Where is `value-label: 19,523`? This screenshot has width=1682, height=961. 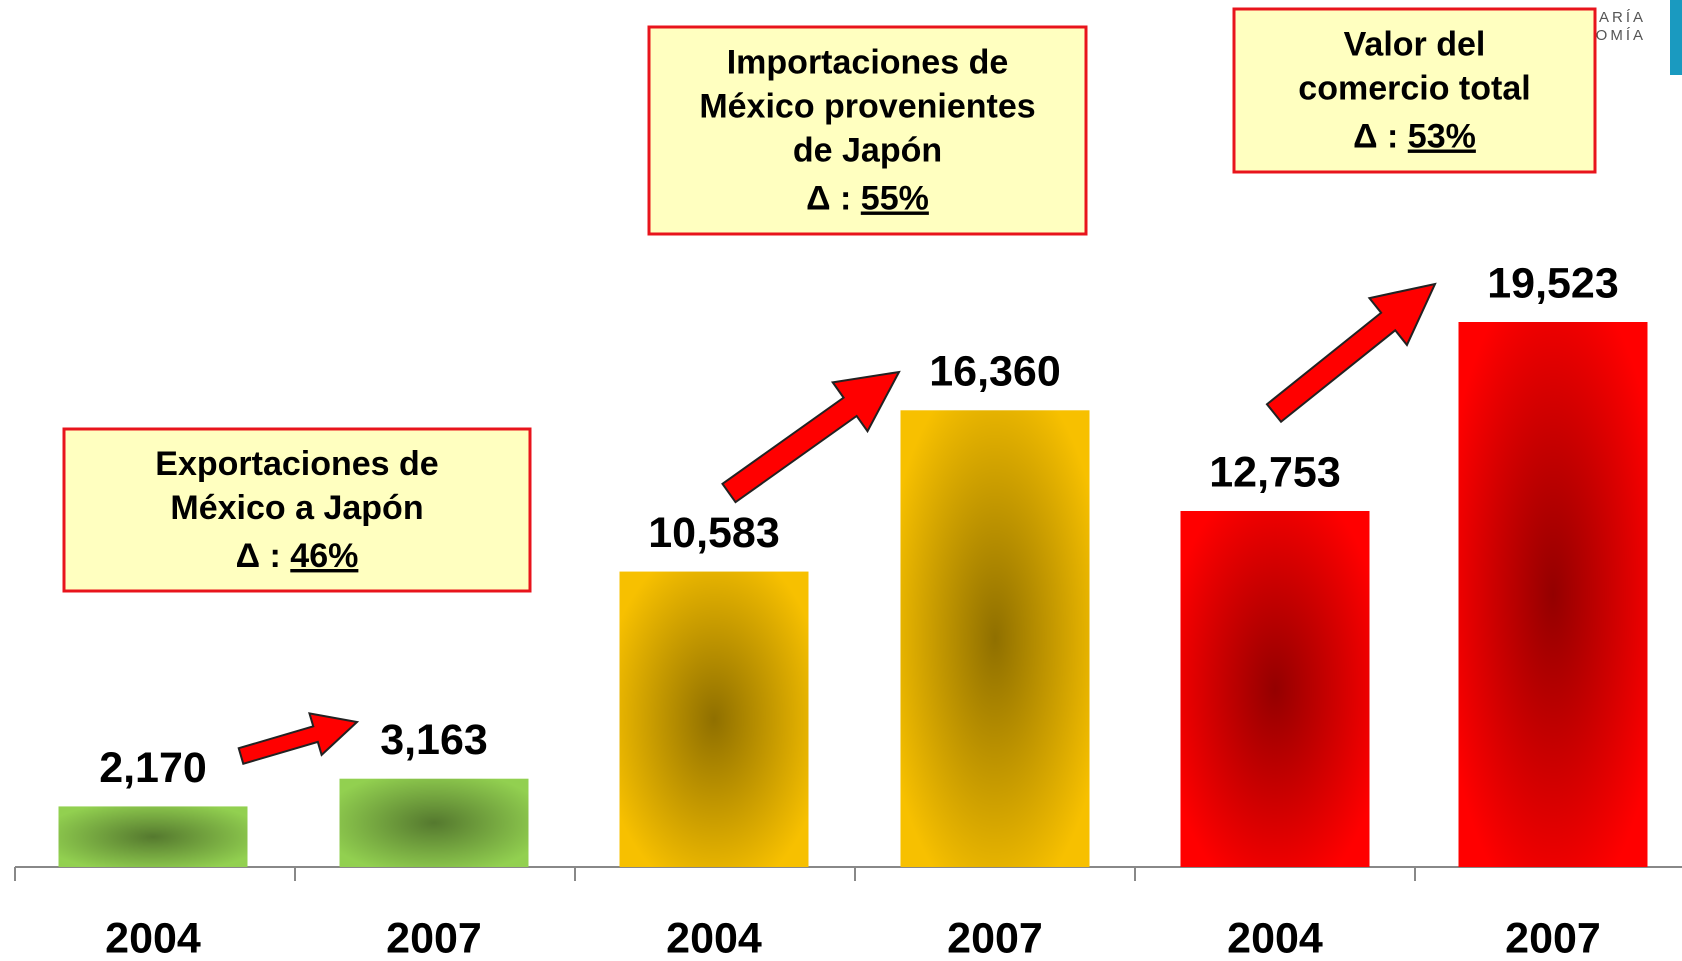
value-label: 19,523 is located at coordinates (1553, 283).